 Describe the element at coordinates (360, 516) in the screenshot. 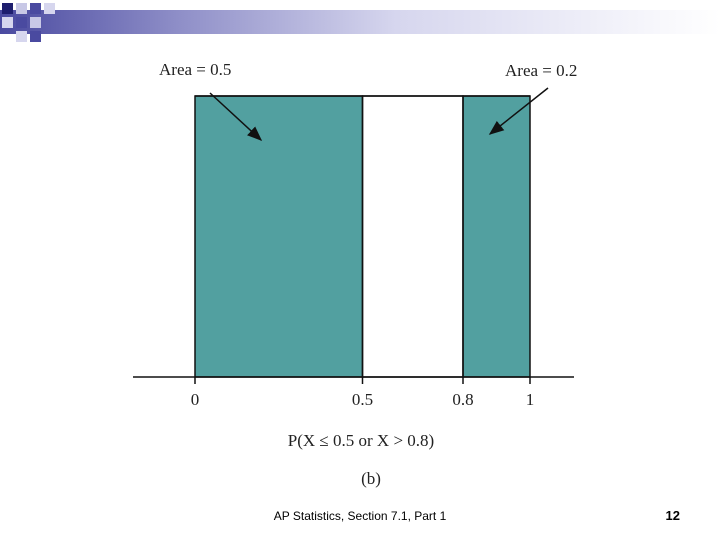

I see `footer-text: AP Statistics, Section 7.1, Part 1` at that location.